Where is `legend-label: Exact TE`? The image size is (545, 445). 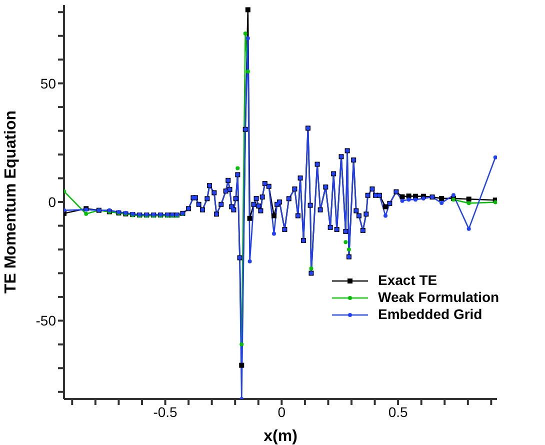
legend-label: Exact TE is located at coordinates (408, 280).